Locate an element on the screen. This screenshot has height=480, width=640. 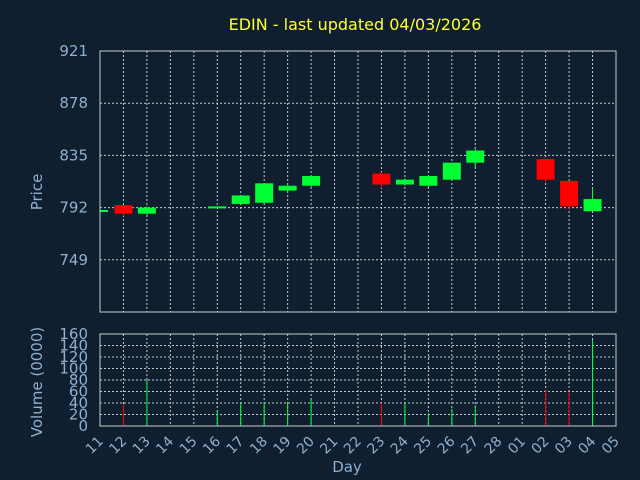
volume-axis-label: Volume (0000) is located at coordinates (37, 382).